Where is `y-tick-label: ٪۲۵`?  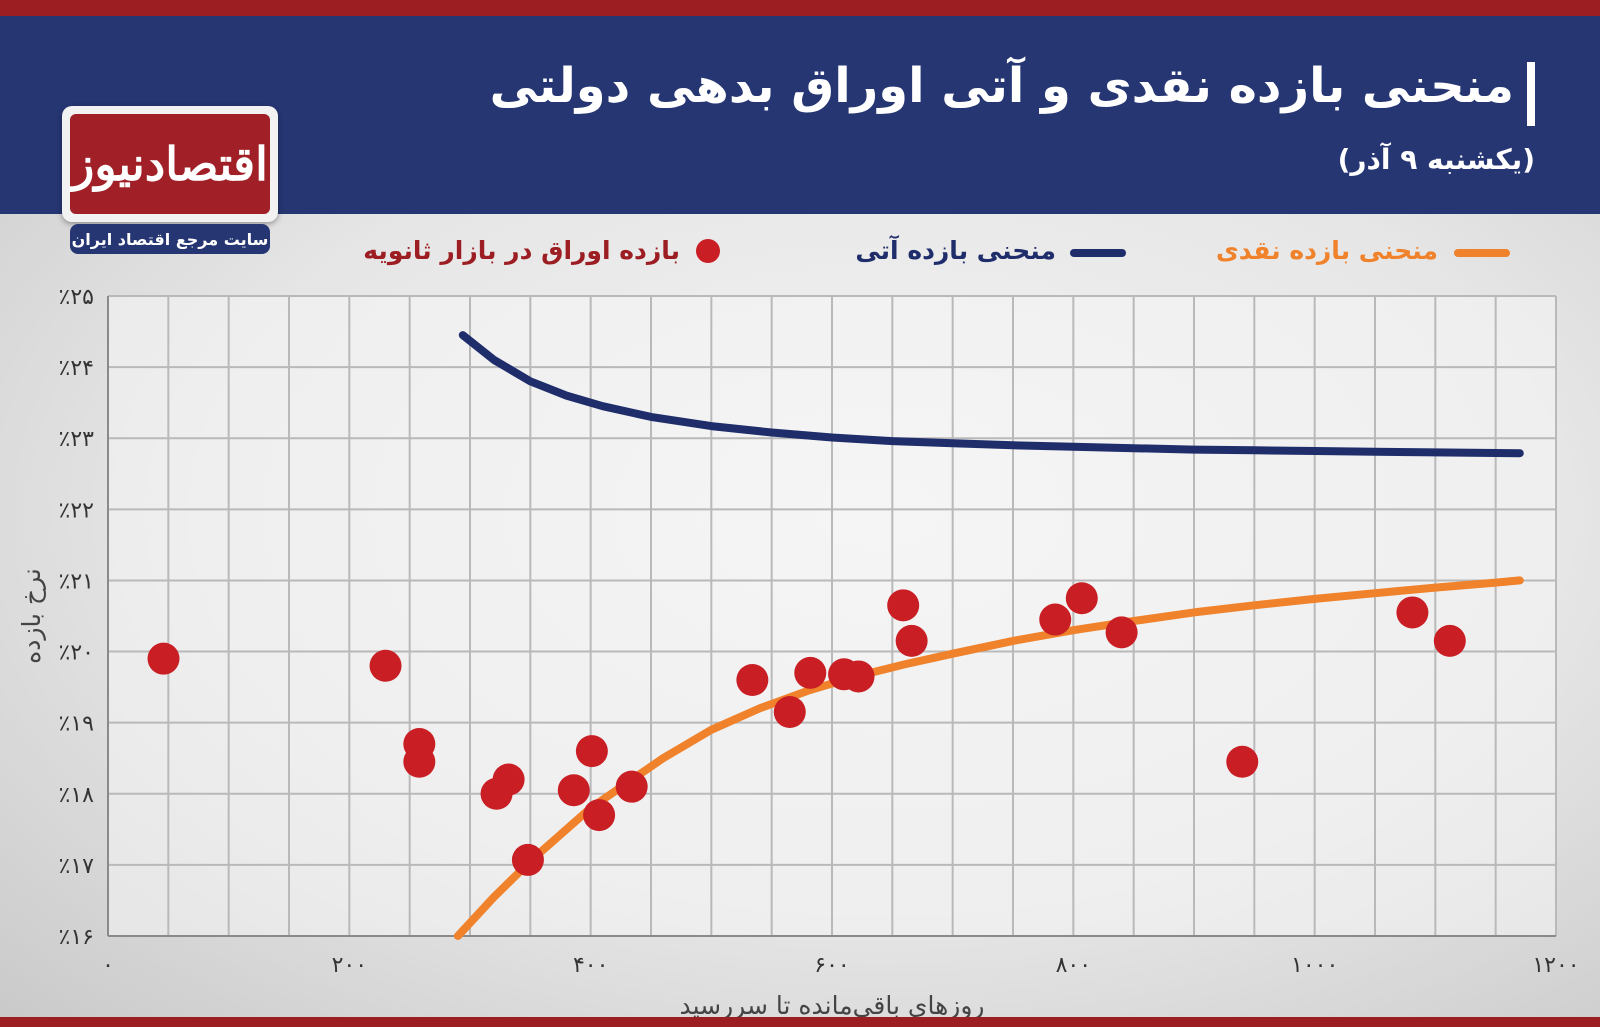 y-tick-label: ٪۲۵ is located at coordinates (76, 297).